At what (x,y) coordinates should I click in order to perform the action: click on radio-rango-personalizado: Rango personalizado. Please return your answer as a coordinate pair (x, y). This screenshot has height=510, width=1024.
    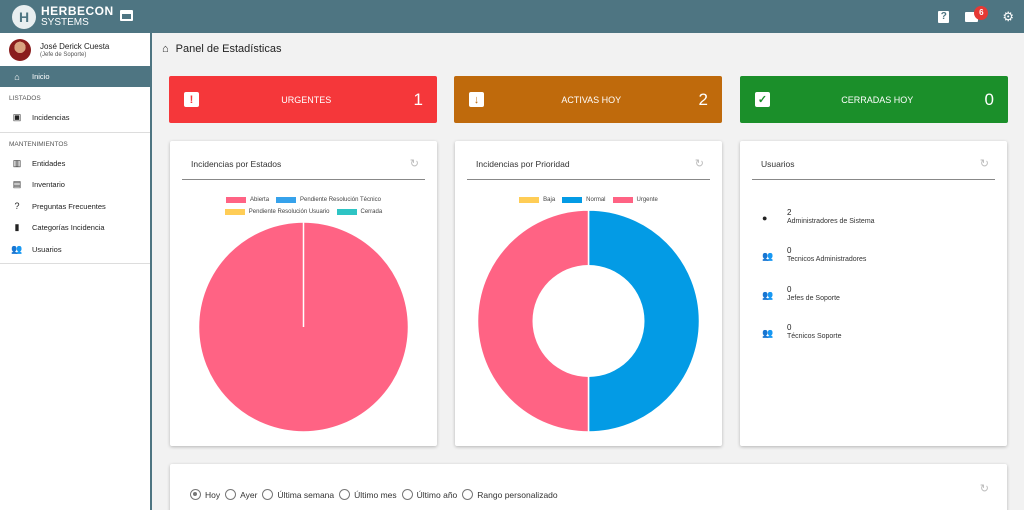
    Looking at the image, I should click on (510, 494).